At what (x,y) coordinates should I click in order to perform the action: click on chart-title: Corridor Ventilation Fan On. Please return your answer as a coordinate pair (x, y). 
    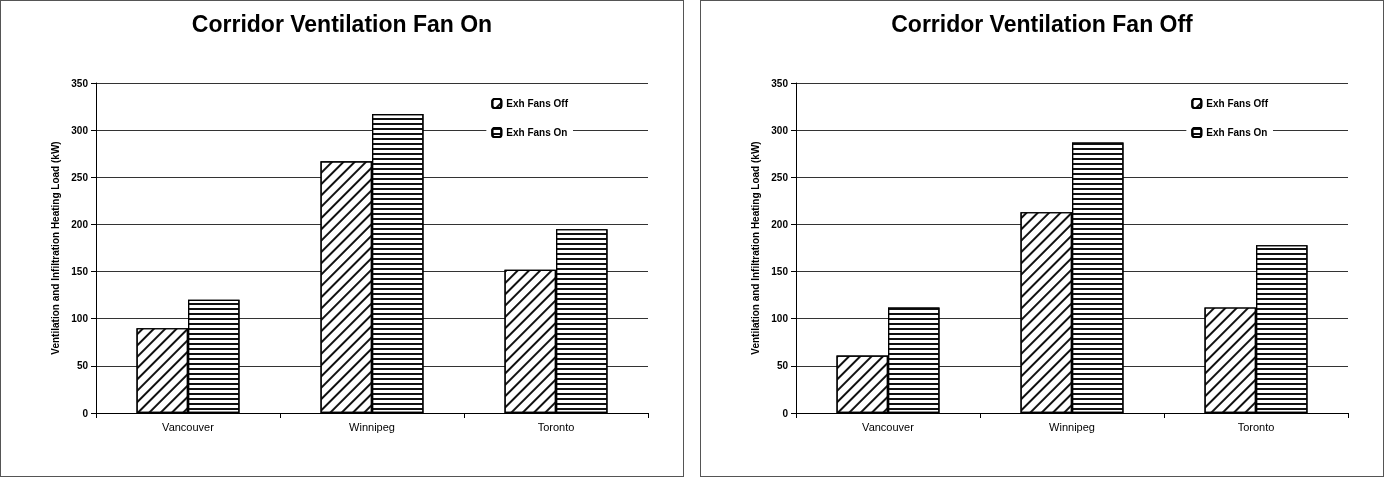
    Looking at the image, I should click on (342, 24).